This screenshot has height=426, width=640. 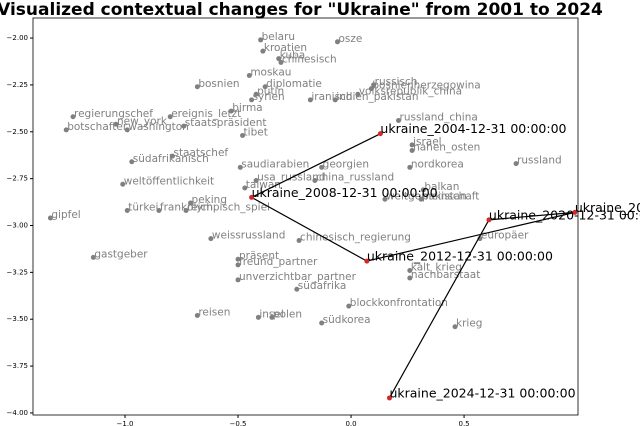 What do you see at coordinates (249, 236) in the screenshot?
I see `point-label: weissrussland` at bounding box center [249, 236].